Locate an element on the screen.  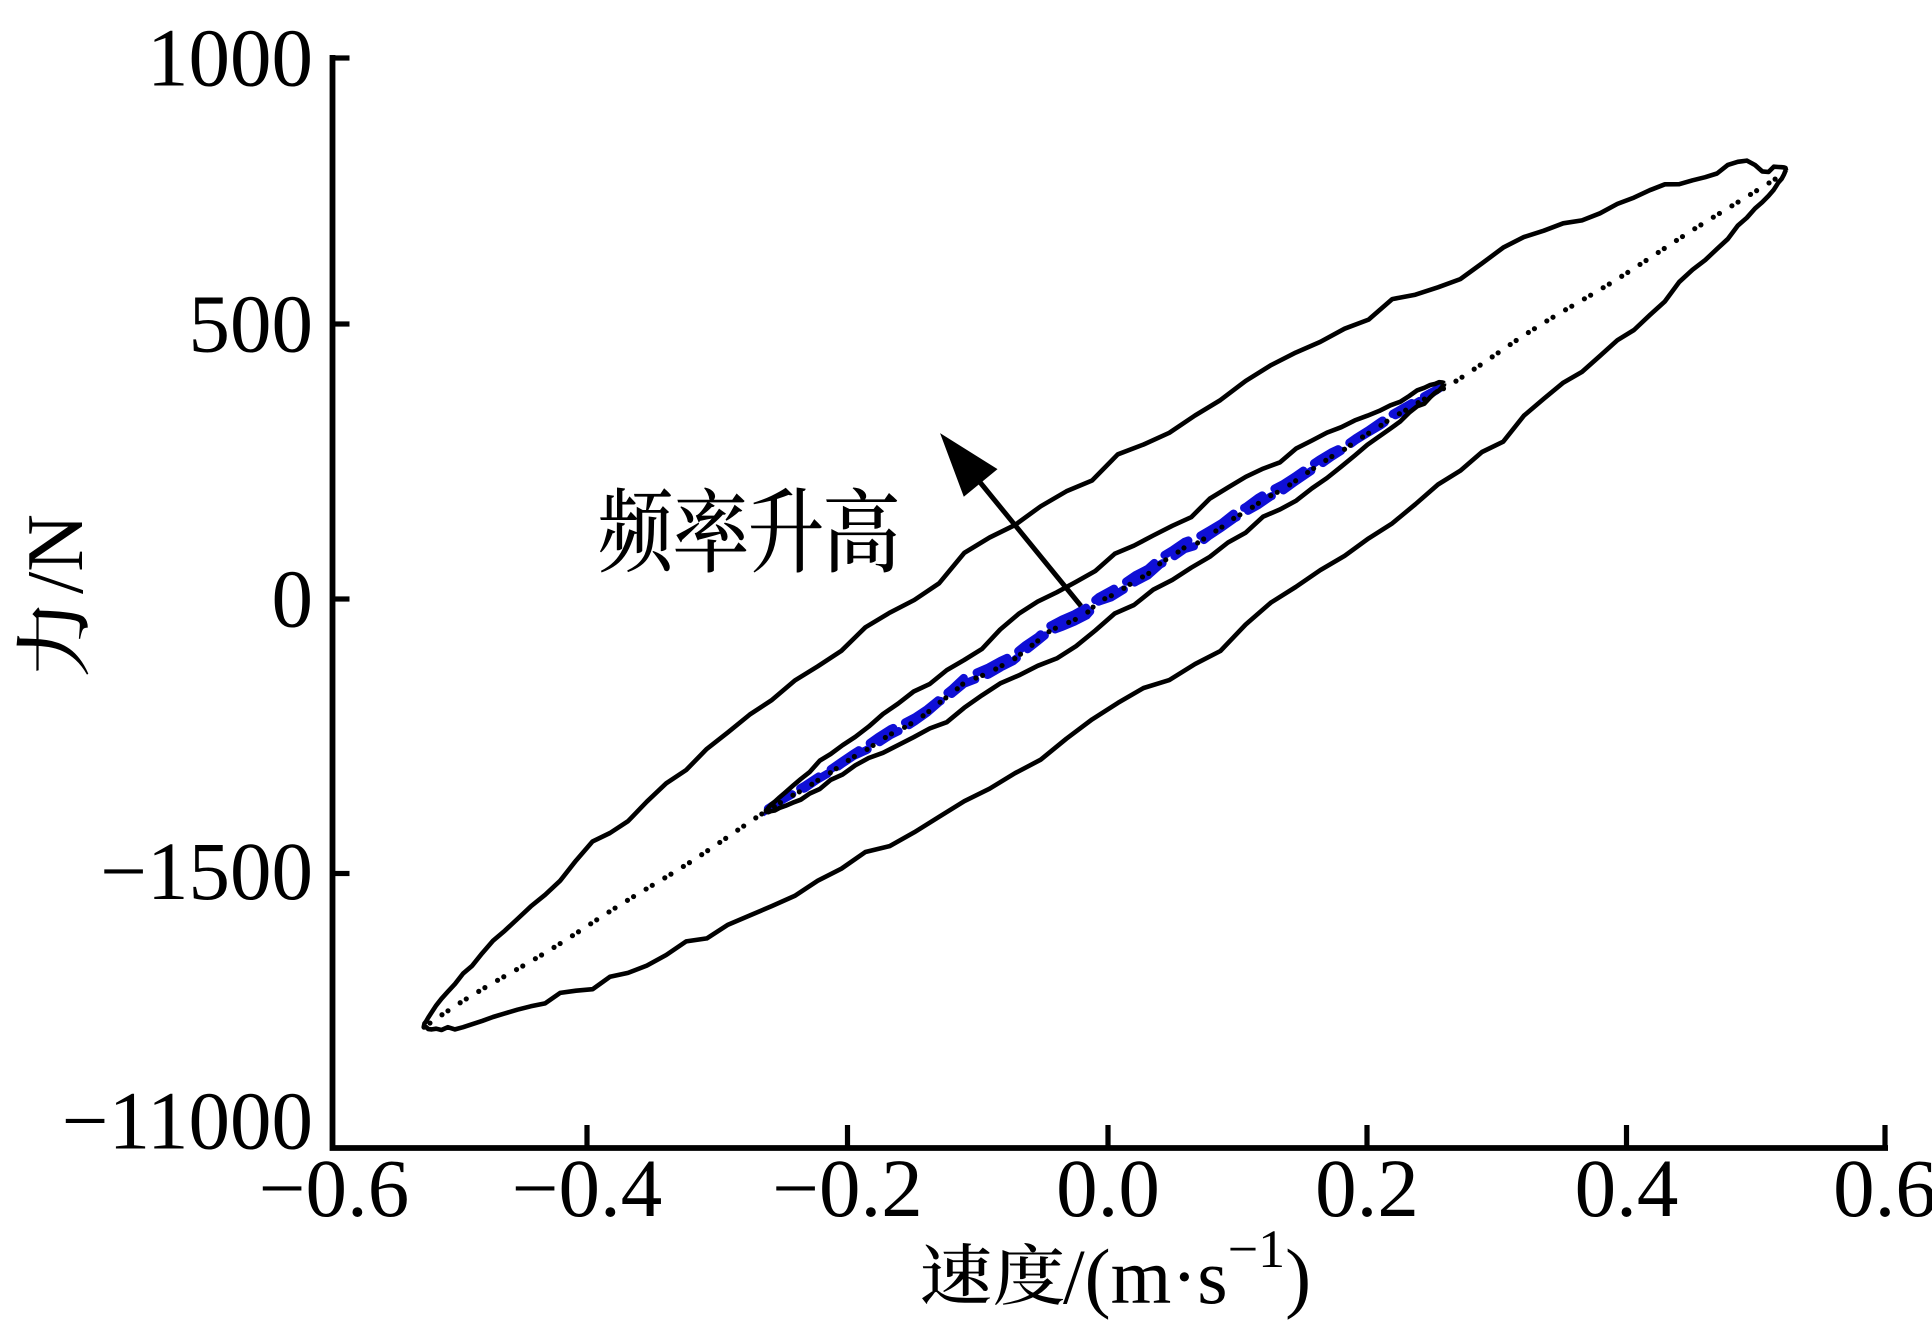
svg-text: 0.6 is located at coordinates (1882, 1188).